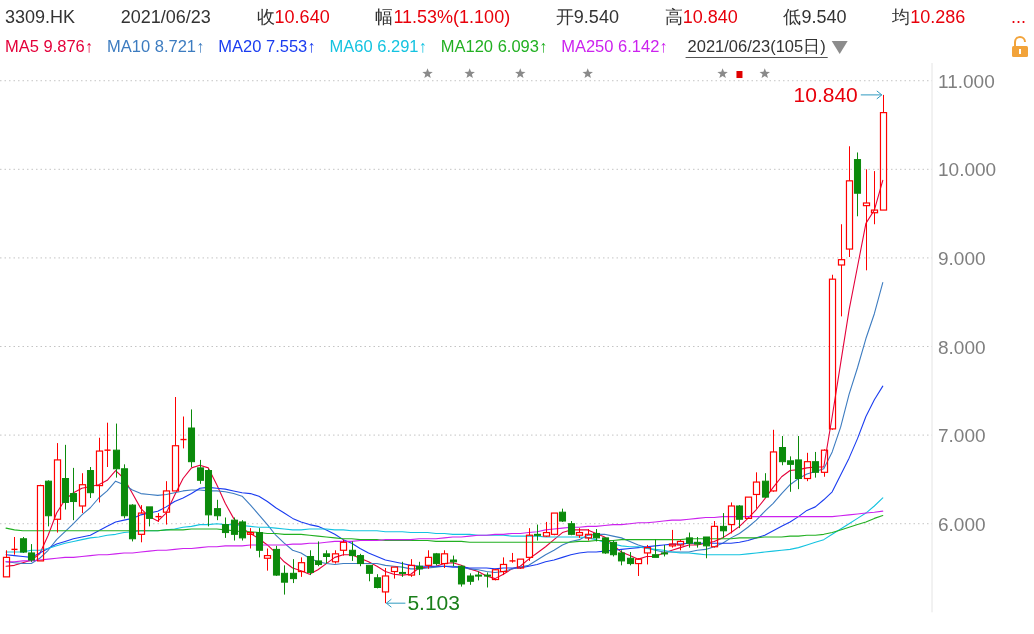  Describe the element at coordinates (756, 46) in the screenshot. I see `date-range: 2021/06/23(105日)` at that location.